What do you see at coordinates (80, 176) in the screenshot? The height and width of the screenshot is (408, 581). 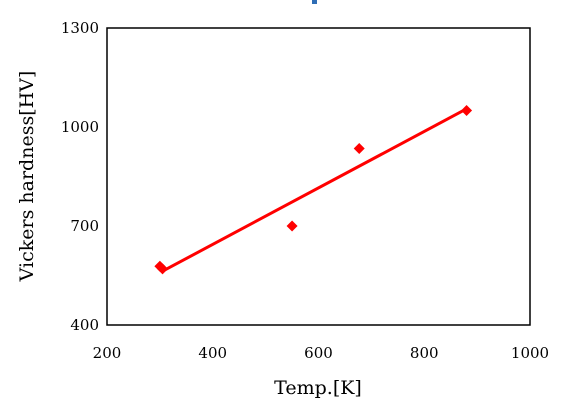 I see `y-axis: 400 700 1000 1300` at bounding box center [80, 176].